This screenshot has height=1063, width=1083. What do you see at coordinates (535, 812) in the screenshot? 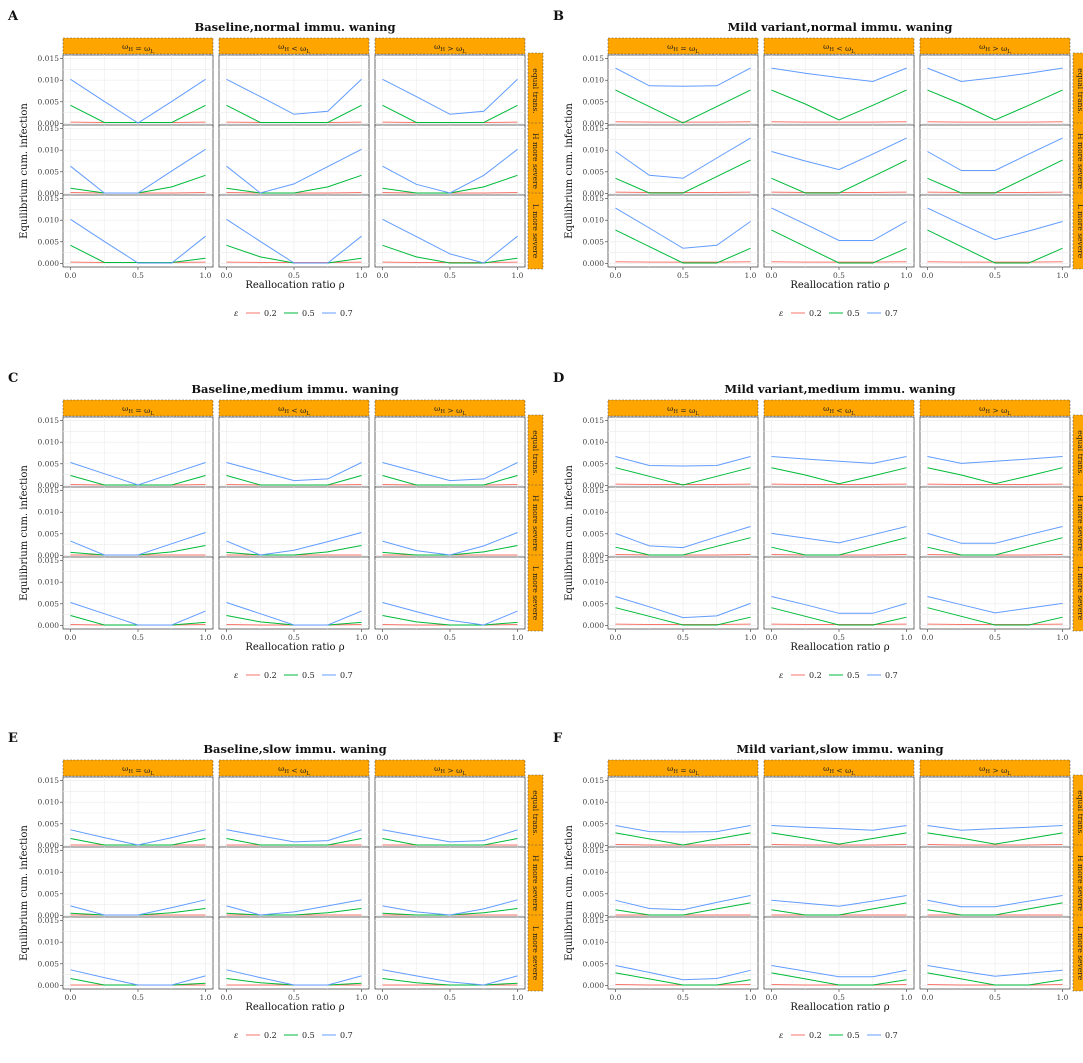
I see `row-strip-label: equal trans.` at bounding box center [535, 812].